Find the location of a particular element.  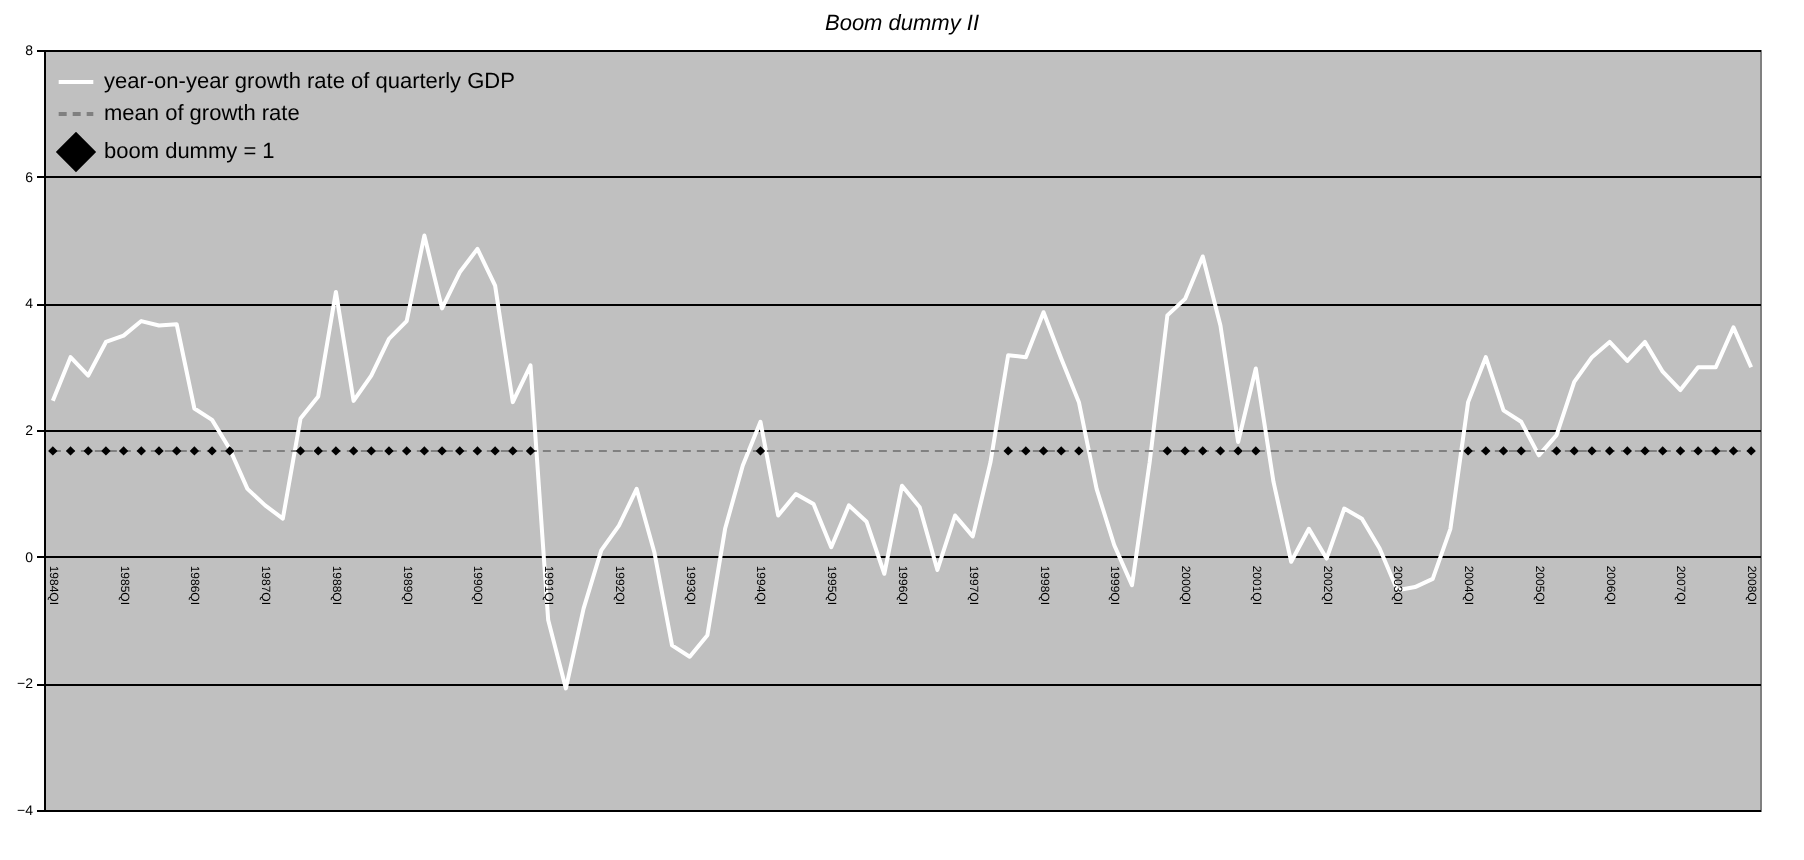

legend-label: year-on-year growth rate of quarterly GDP is located at coordinates (309, 82).